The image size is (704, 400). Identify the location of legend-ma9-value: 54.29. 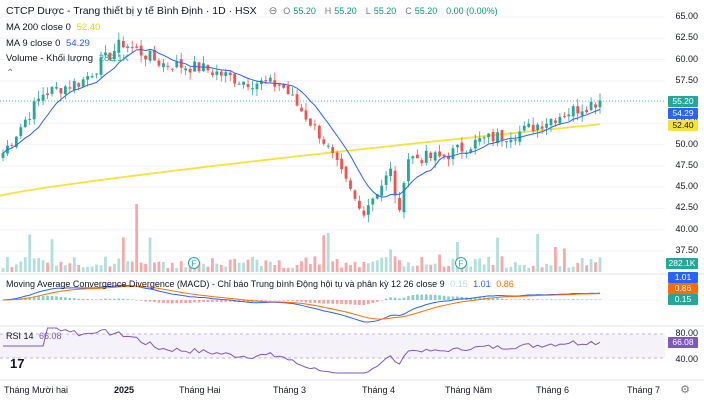
(78, 43).